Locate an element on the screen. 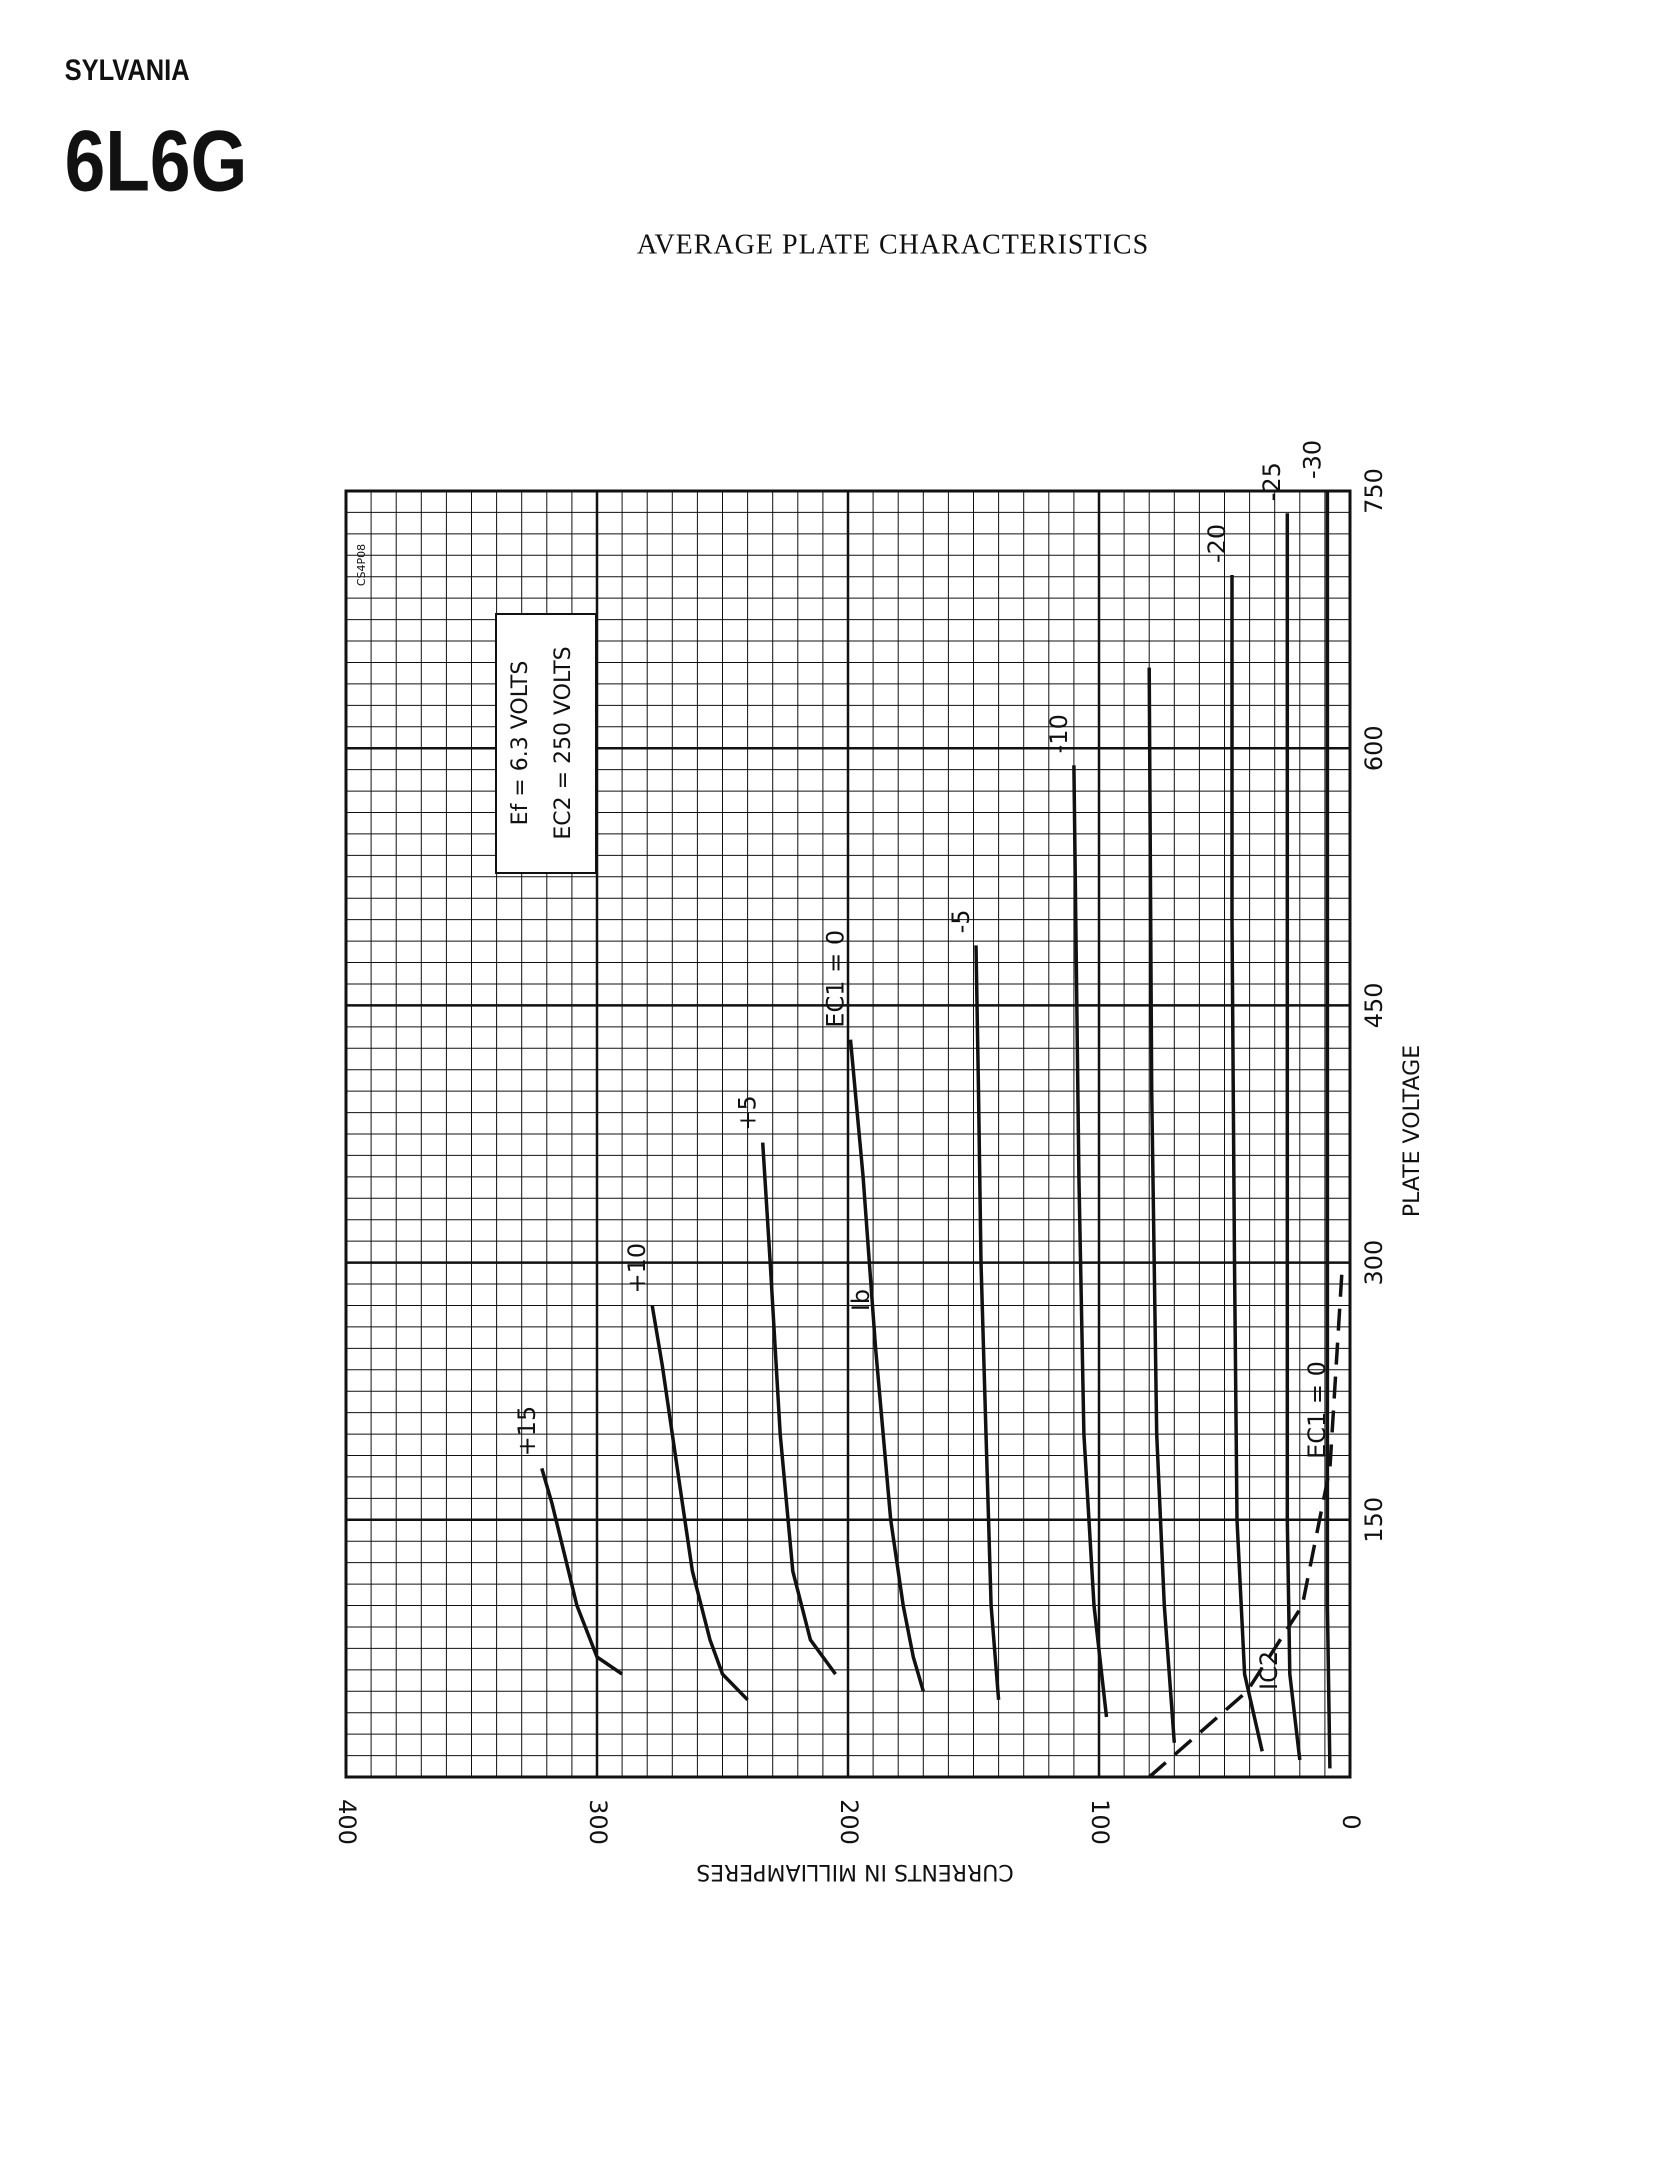 The width and height of the screenshot is (1662, 2168). x-tick-label: 150 is located at coordinates (1374, 1520).